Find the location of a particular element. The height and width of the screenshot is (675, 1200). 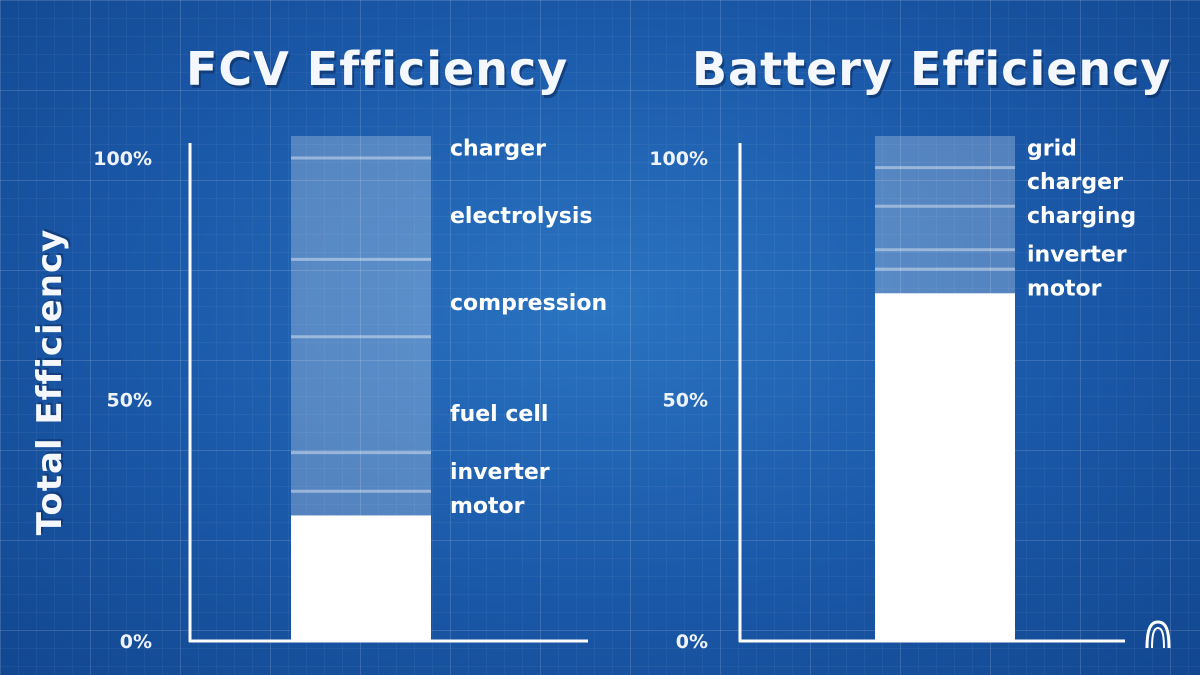

stage-label-battery: motor is located at coordinates (1064, 288).